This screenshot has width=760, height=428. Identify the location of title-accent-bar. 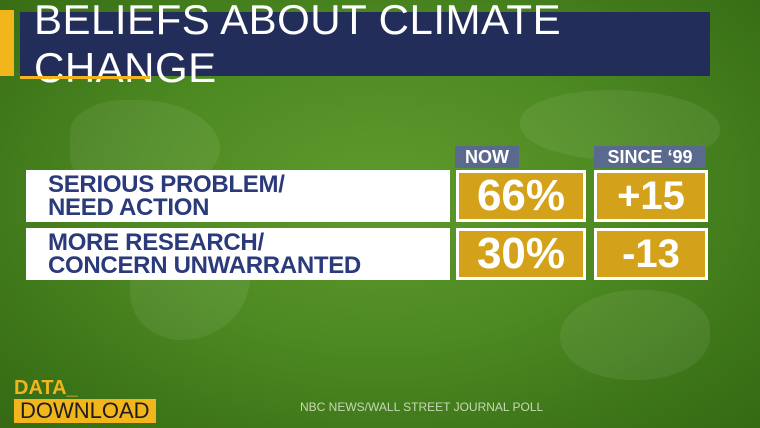
(7, 43).